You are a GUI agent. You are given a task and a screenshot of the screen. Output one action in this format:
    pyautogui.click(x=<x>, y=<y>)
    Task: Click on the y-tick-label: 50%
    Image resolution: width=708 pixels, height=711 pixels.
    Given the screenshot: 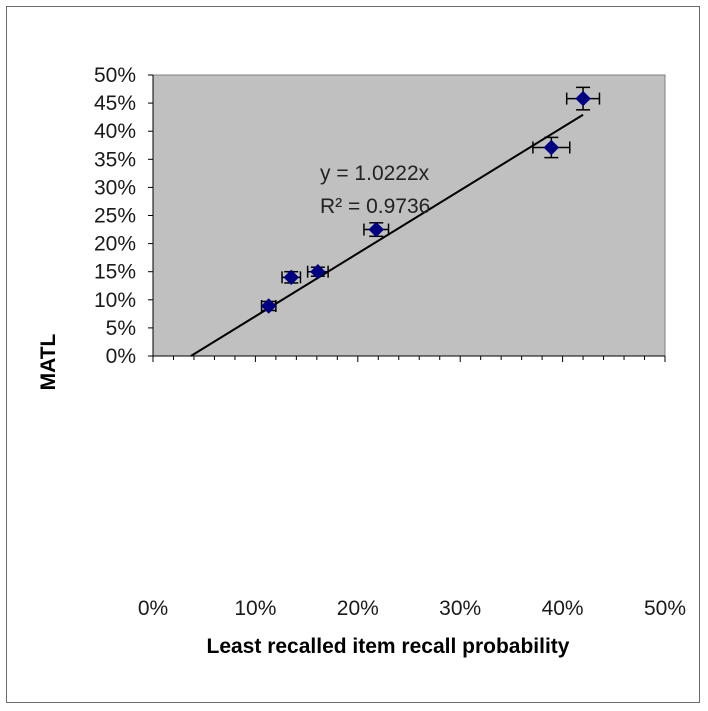 What is the action you would take?
    pyautogui.click(x=115, y=75)
    